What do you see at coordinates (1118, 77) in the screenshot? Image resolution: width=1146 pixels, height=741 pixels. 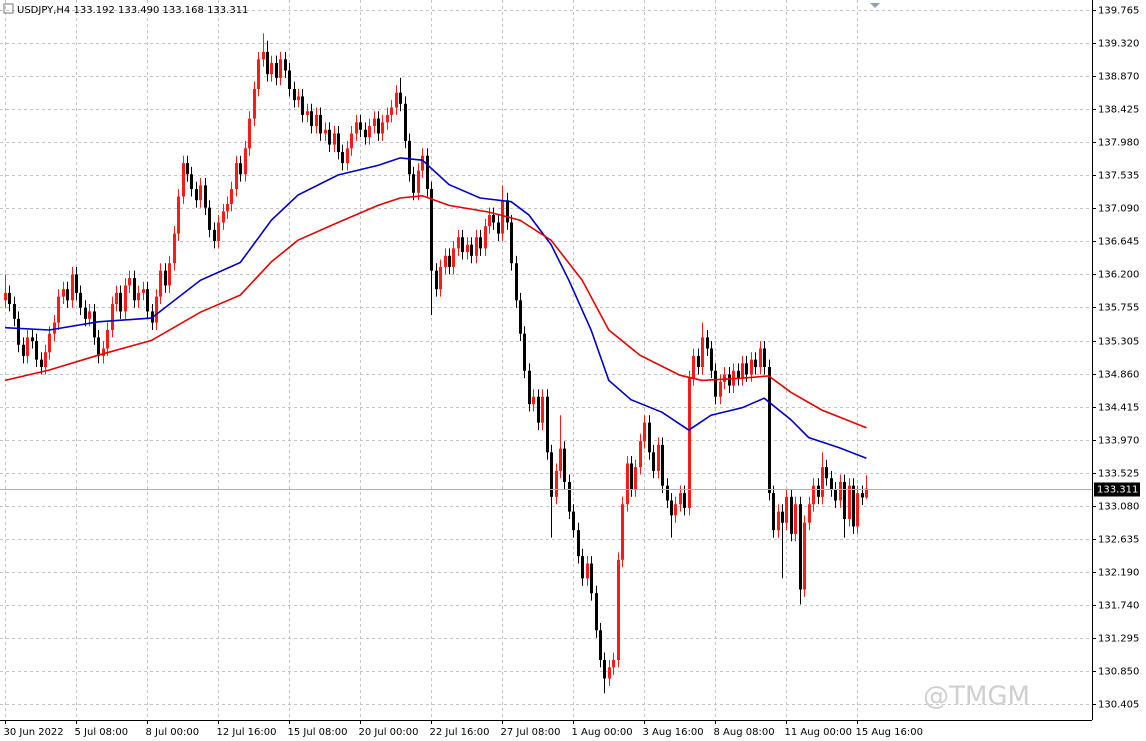 I see `y-tick-label: 138.870` at bounding box center [1118, 77].